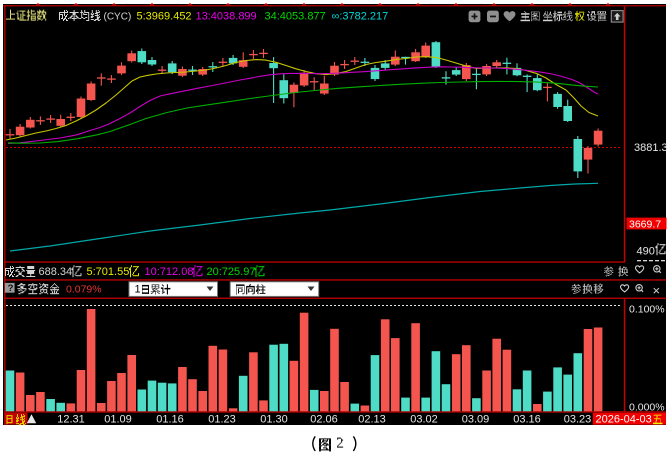  I want to click on svg-text: 688.34, so click(56, 272).